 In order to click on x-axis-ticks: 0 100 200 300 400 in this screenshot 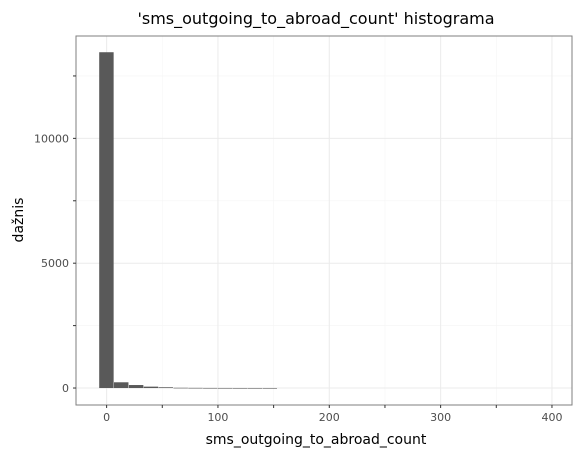, I will do `click(332, 414)`.